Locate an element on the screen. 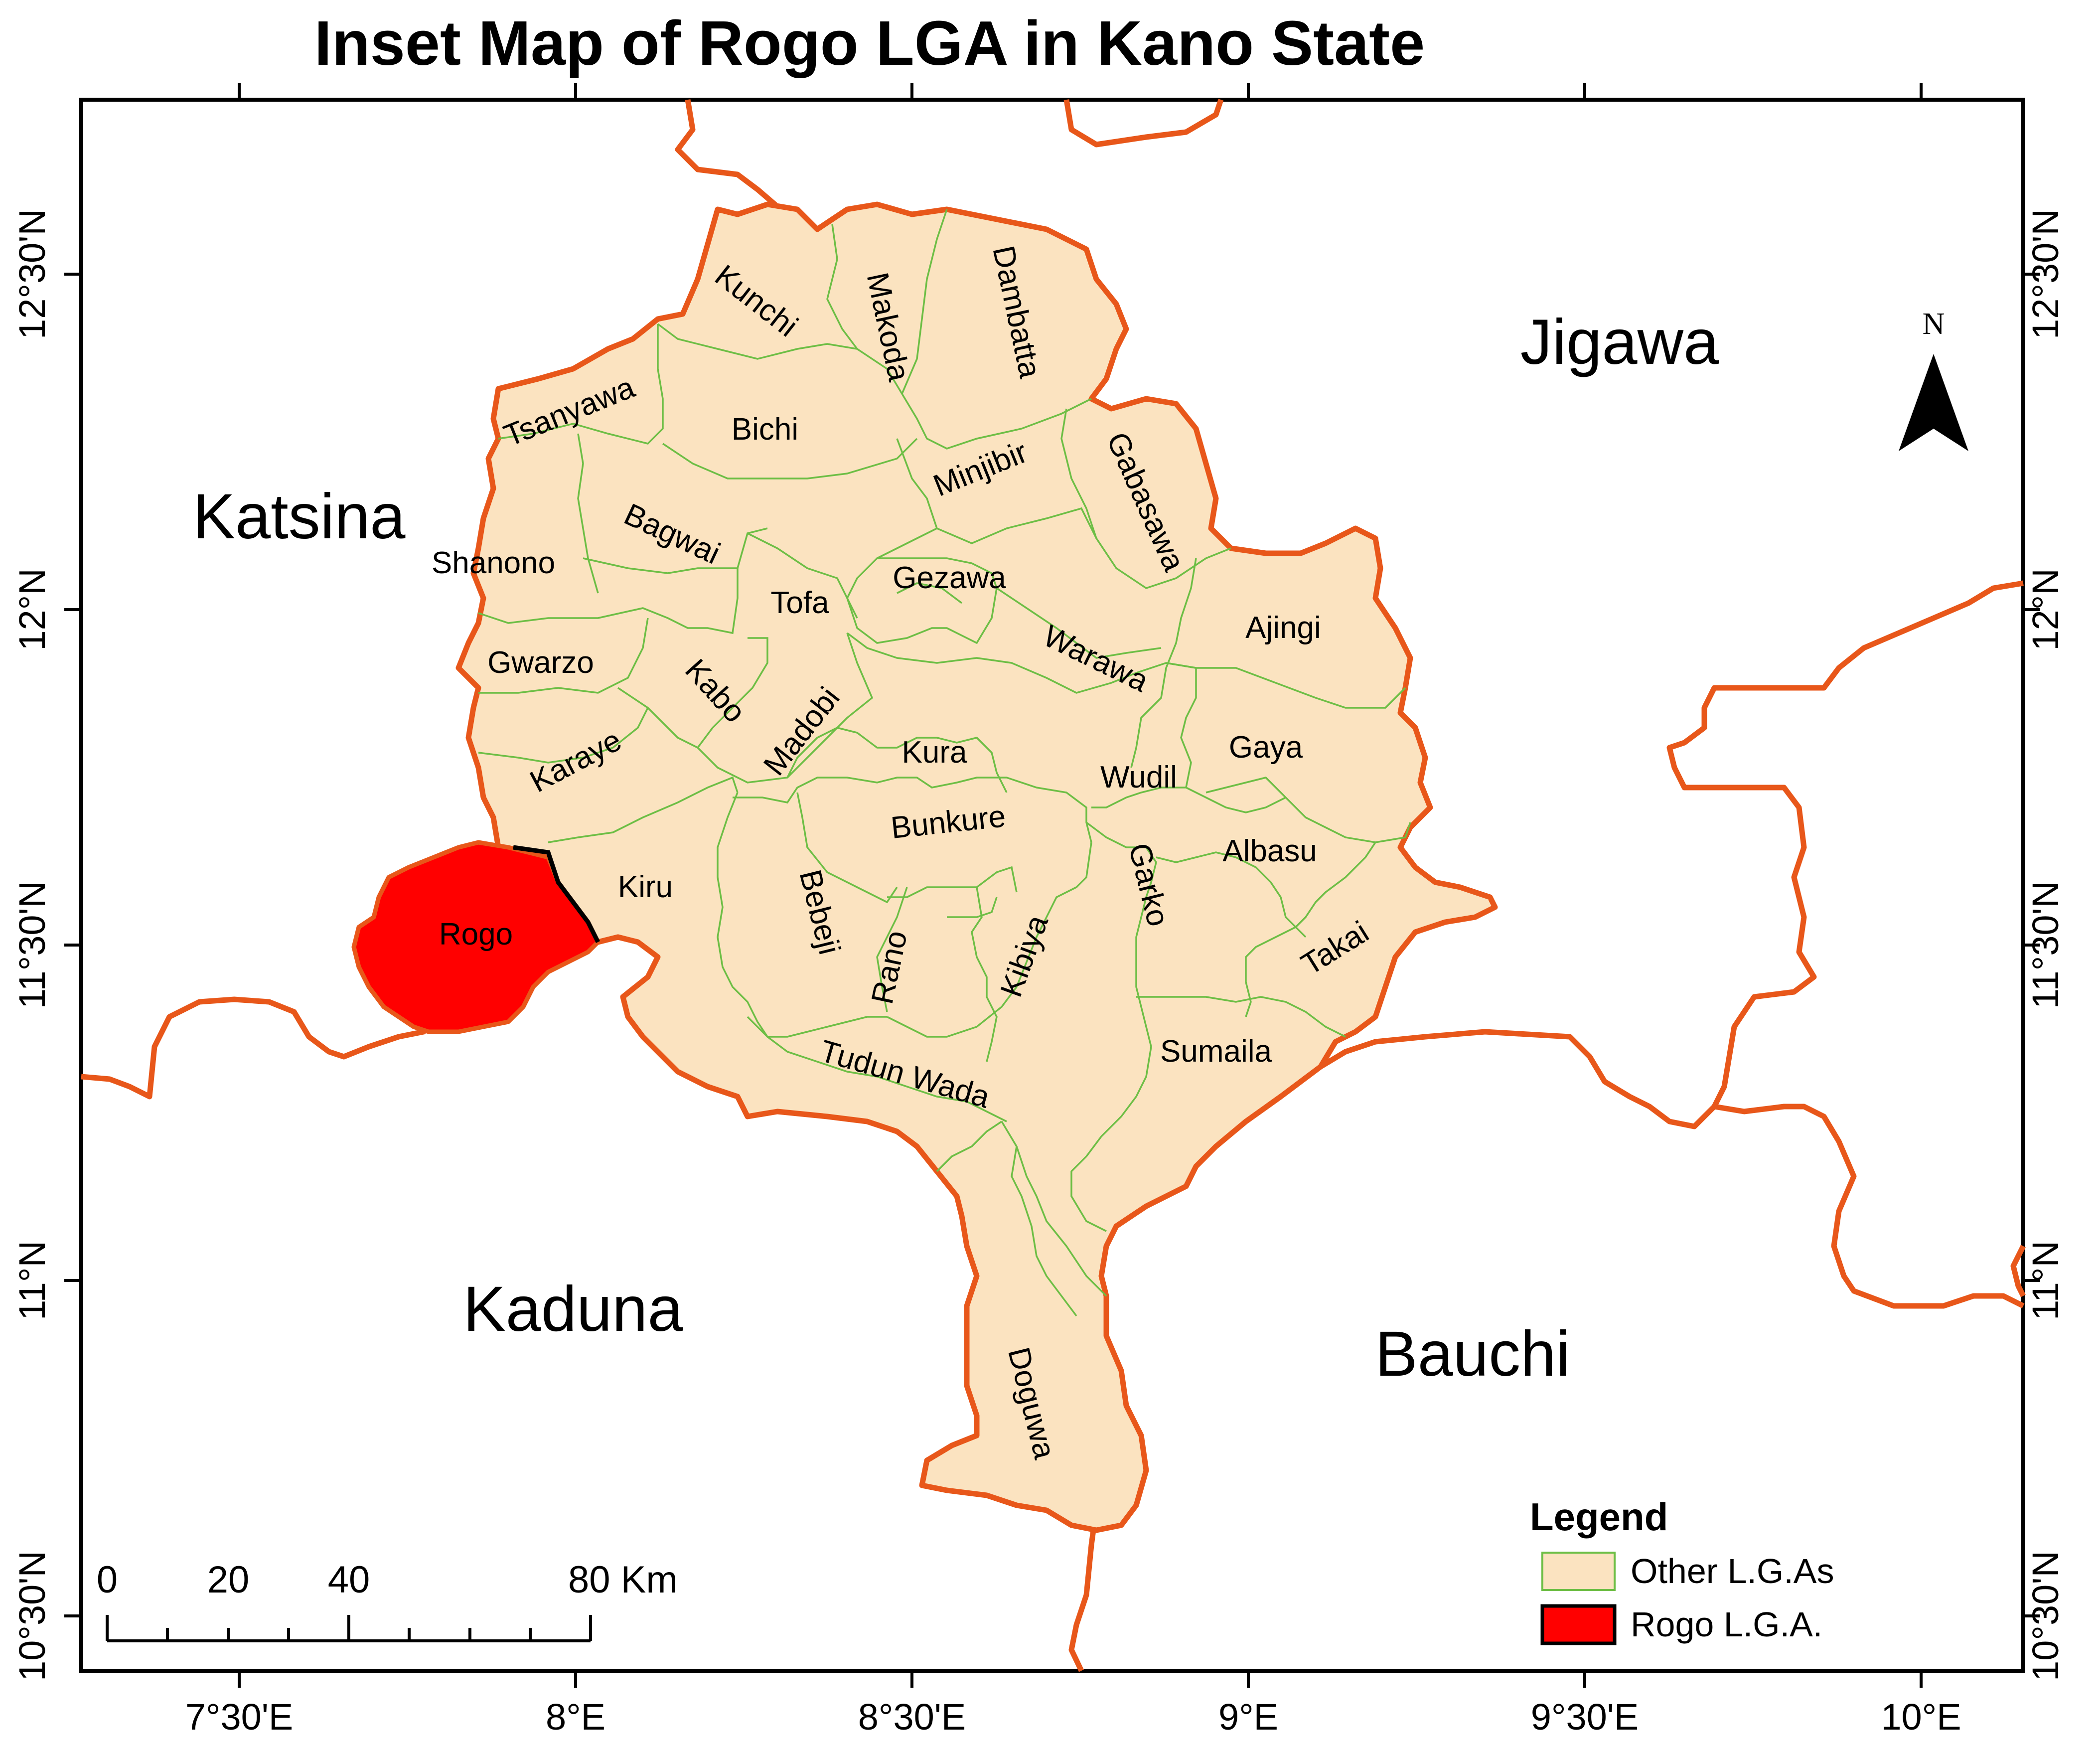  scale-label: 80 Km is located at coordinates (623, 1580).